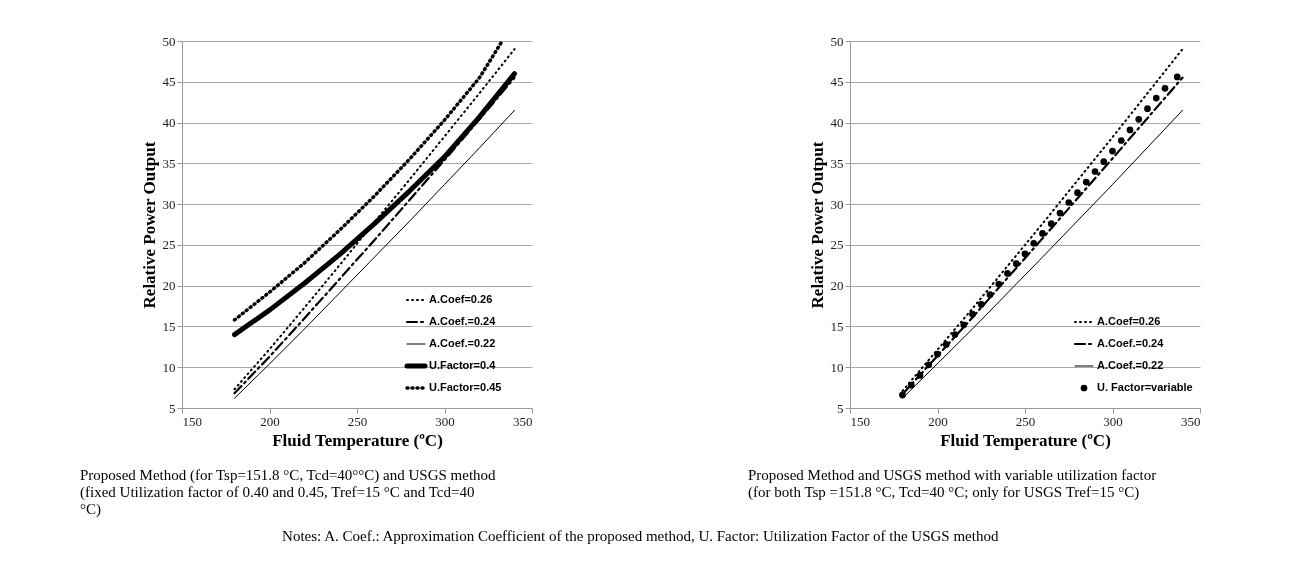 Image resolution: width=1309 pixels, height=588 pixels. Describe the element at coordinates (640, 536) in the screenshot. I see `text: Notes: A. Coef.: Approximation Coefficient of the proposed method, U. Factor: Utilization Factor of the USGS method` at that location.